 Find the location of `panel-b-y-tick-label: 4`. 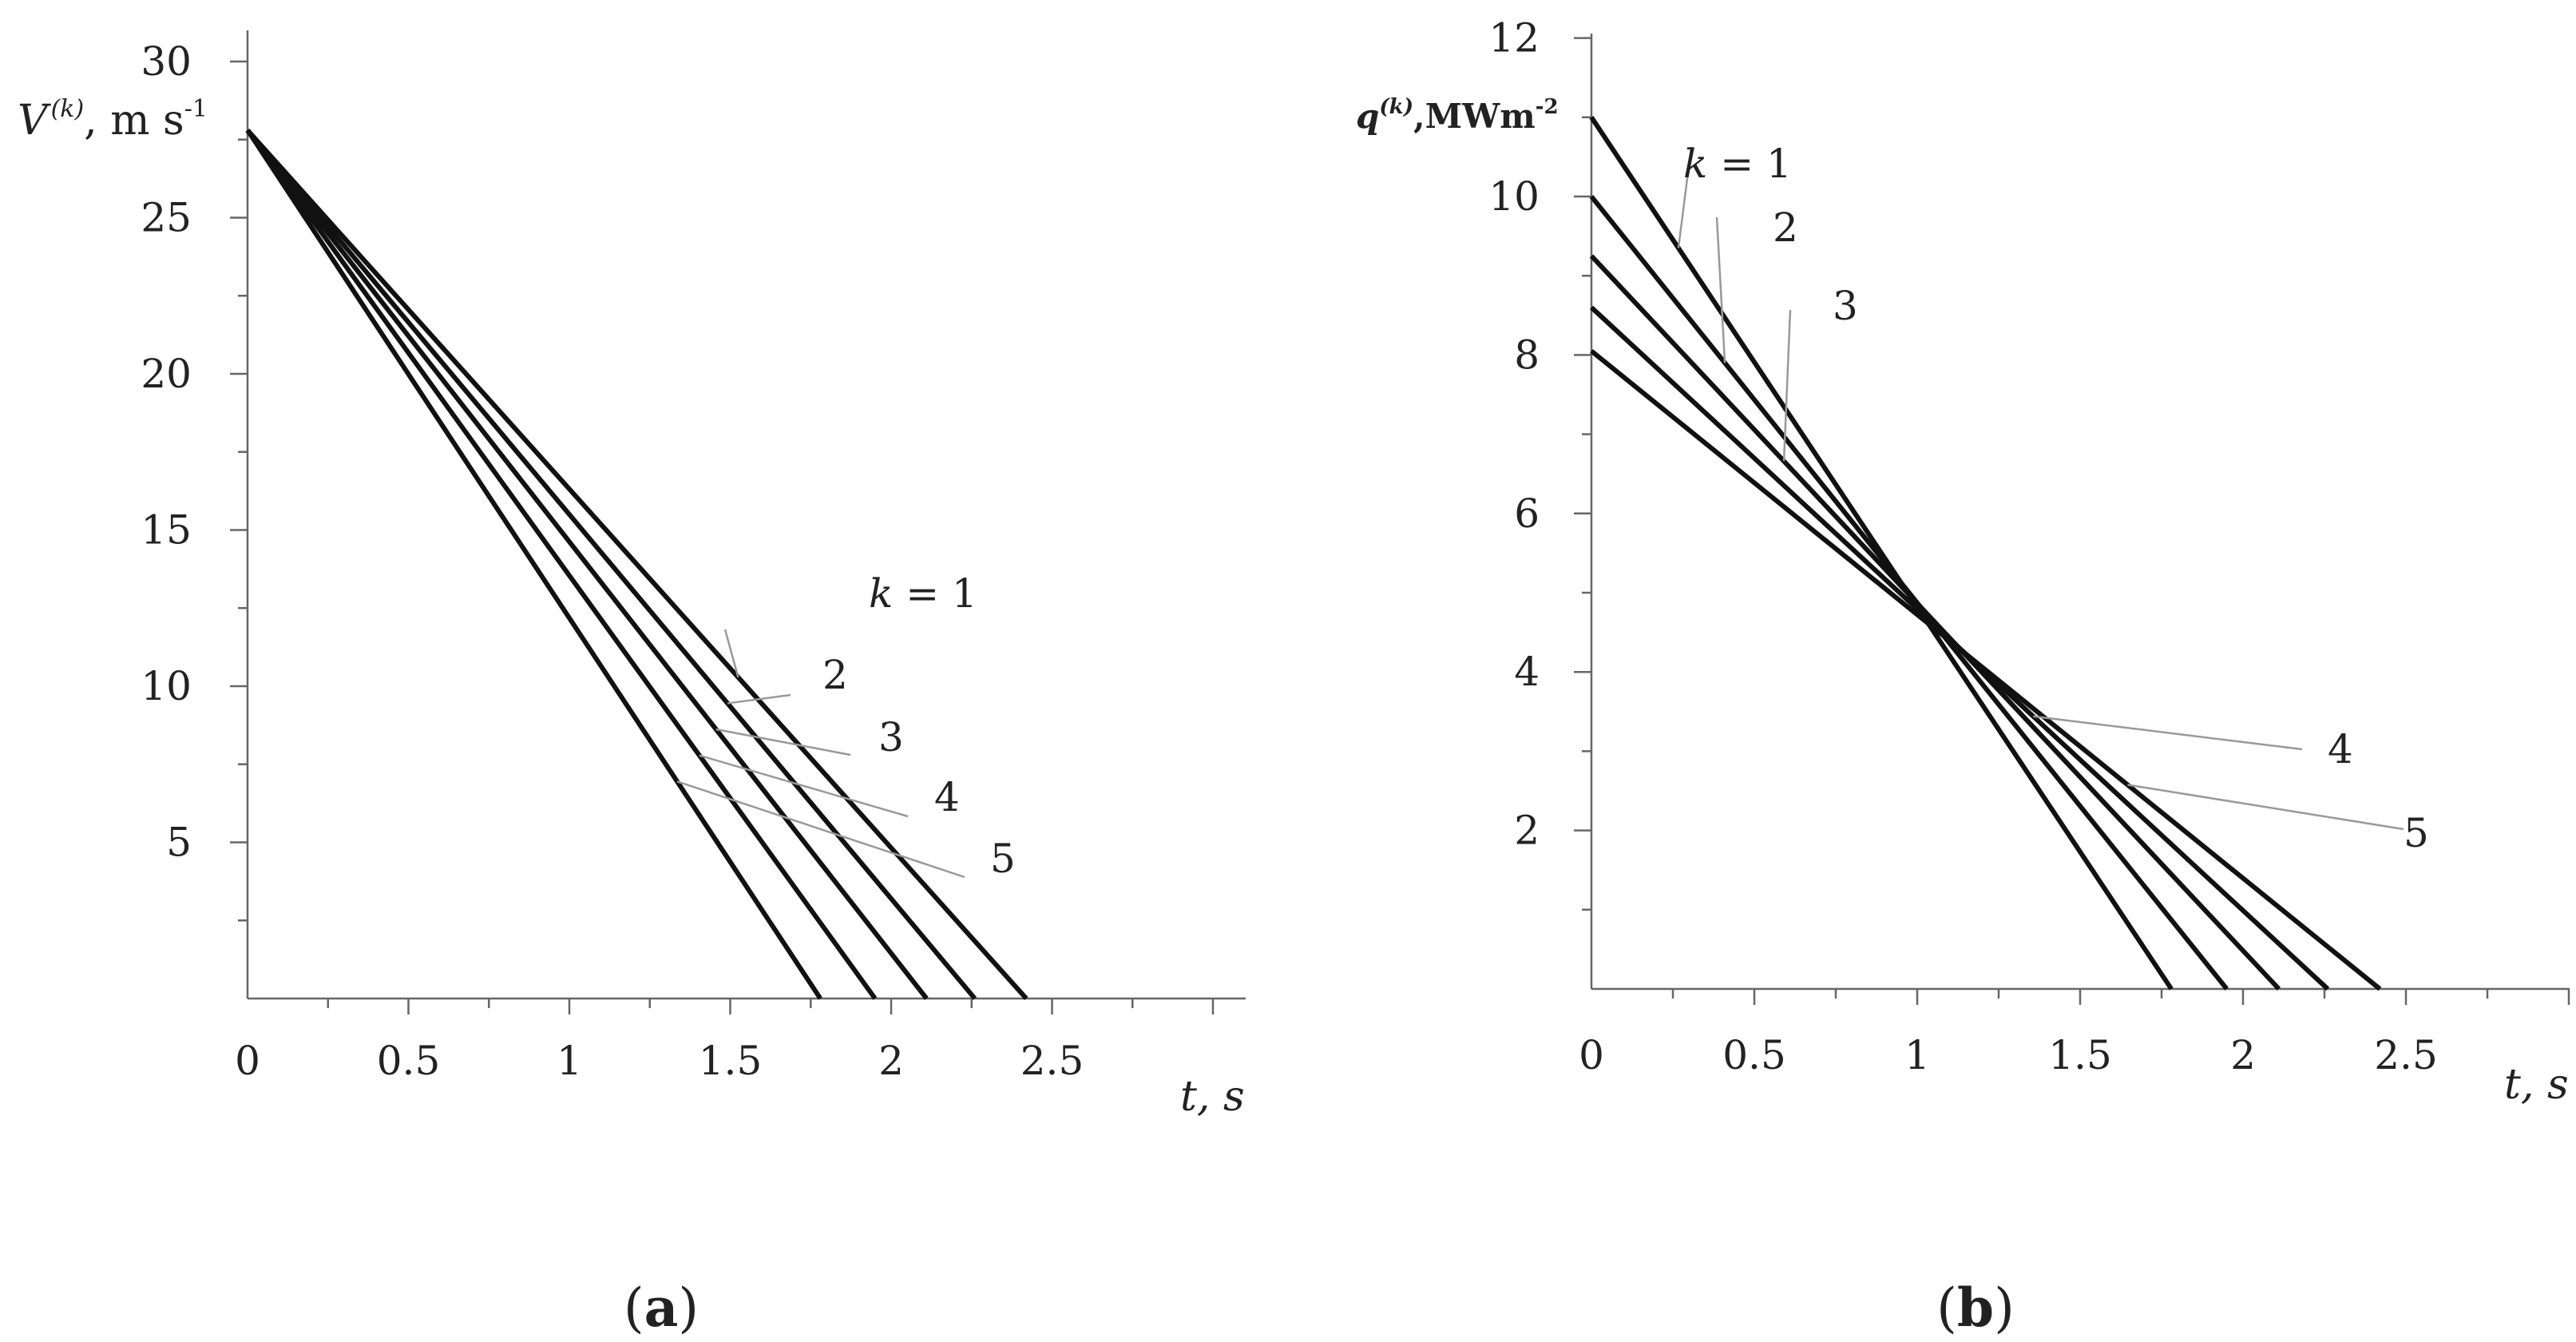

panel-b-y-tick-label: 4 is located at coordinates (1527, 672).